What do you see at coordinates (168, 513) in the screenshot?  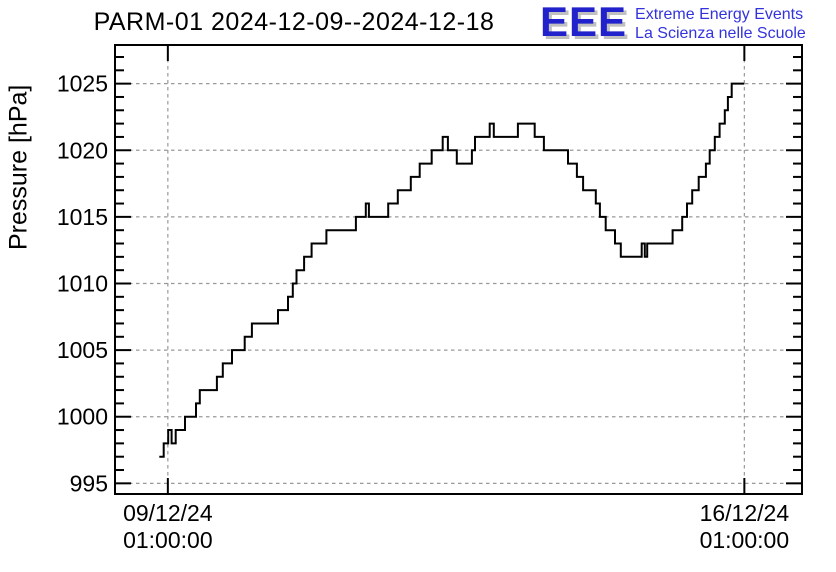 I see `x-tick-label-date: 09/12/24` at bounding box center [168, 513].